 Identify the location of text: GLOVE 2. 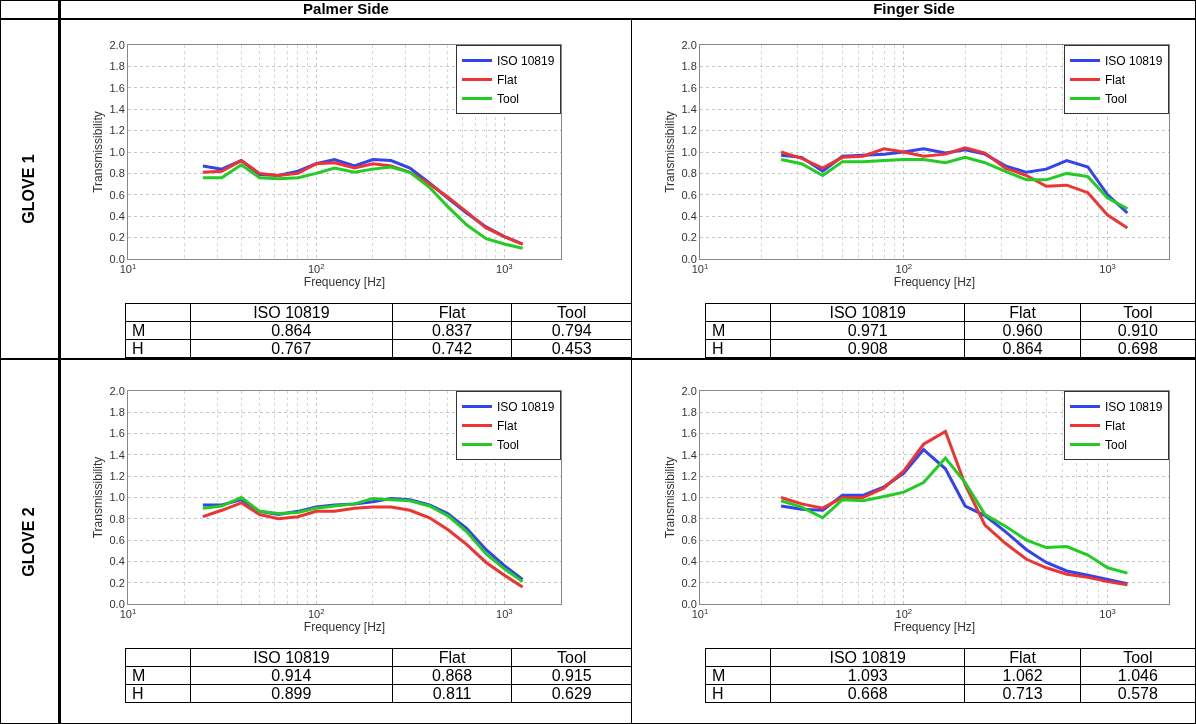
(29, 542).